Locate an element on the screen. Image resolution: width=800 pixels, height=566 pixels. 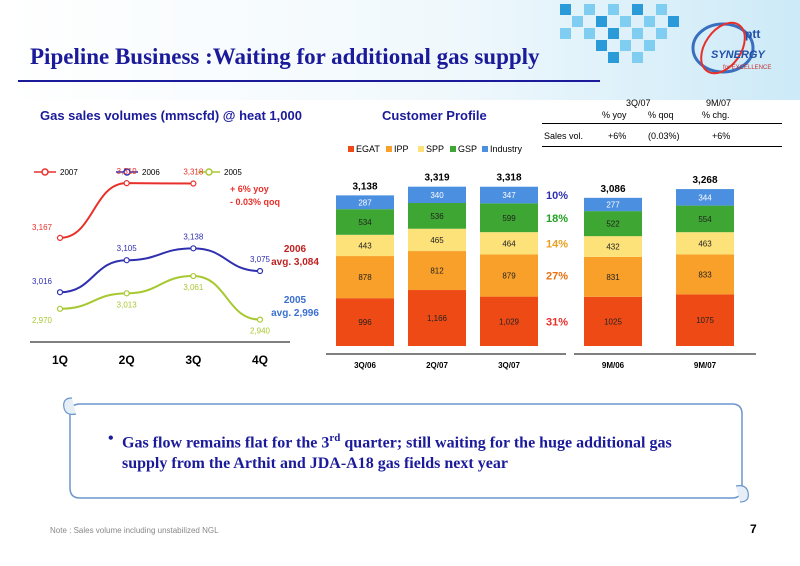
legend-label-2006: 2006 is located at coordinates (151, 172).